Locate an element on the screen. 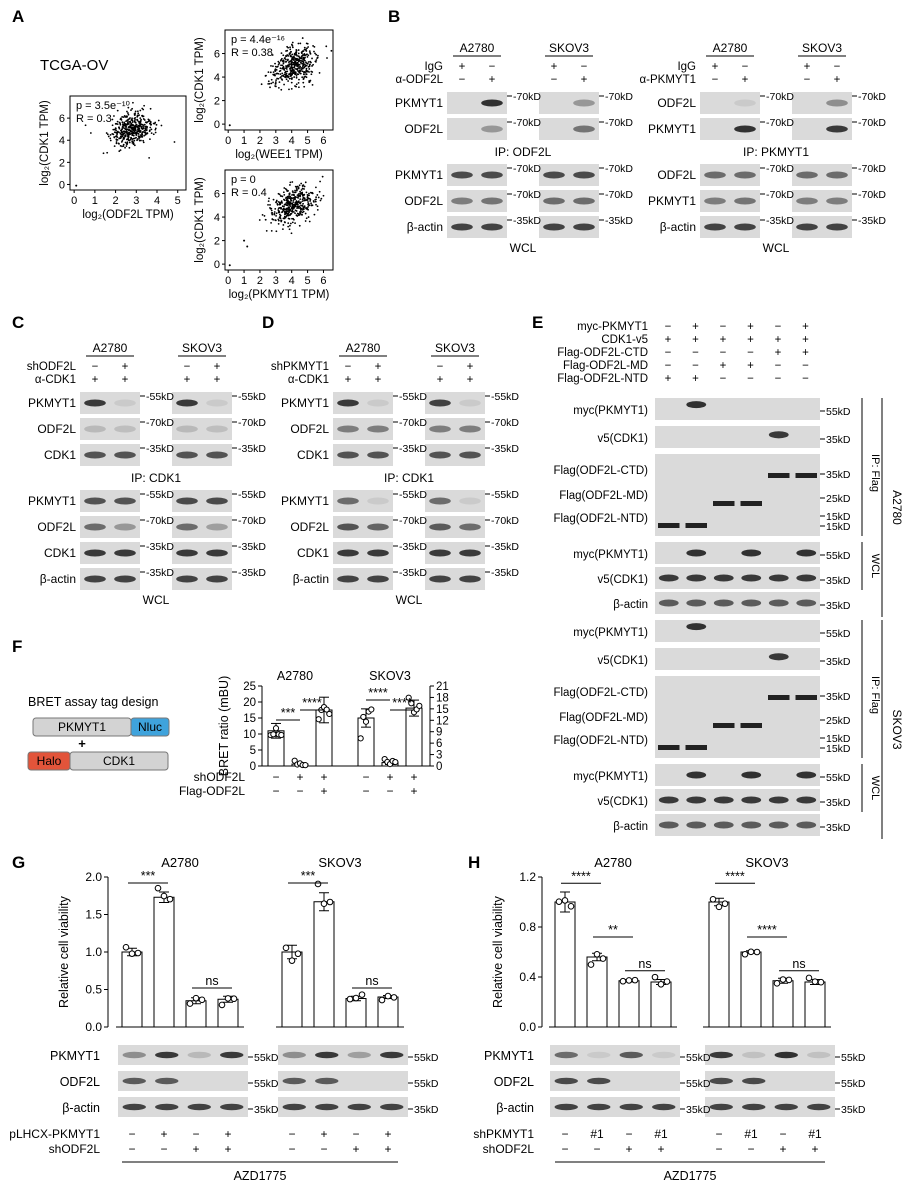  y-tick-label-right: 21 is located at coordinates (442, 687).